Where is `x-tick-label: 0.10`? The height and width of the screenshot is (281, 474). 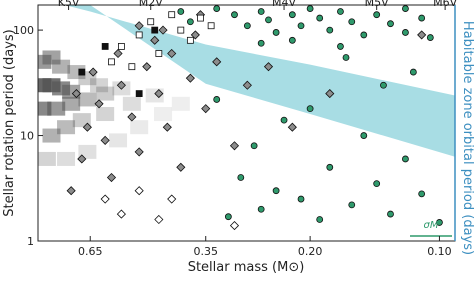 x-tick-label: 0.10 is located at coordinates (439, 251).